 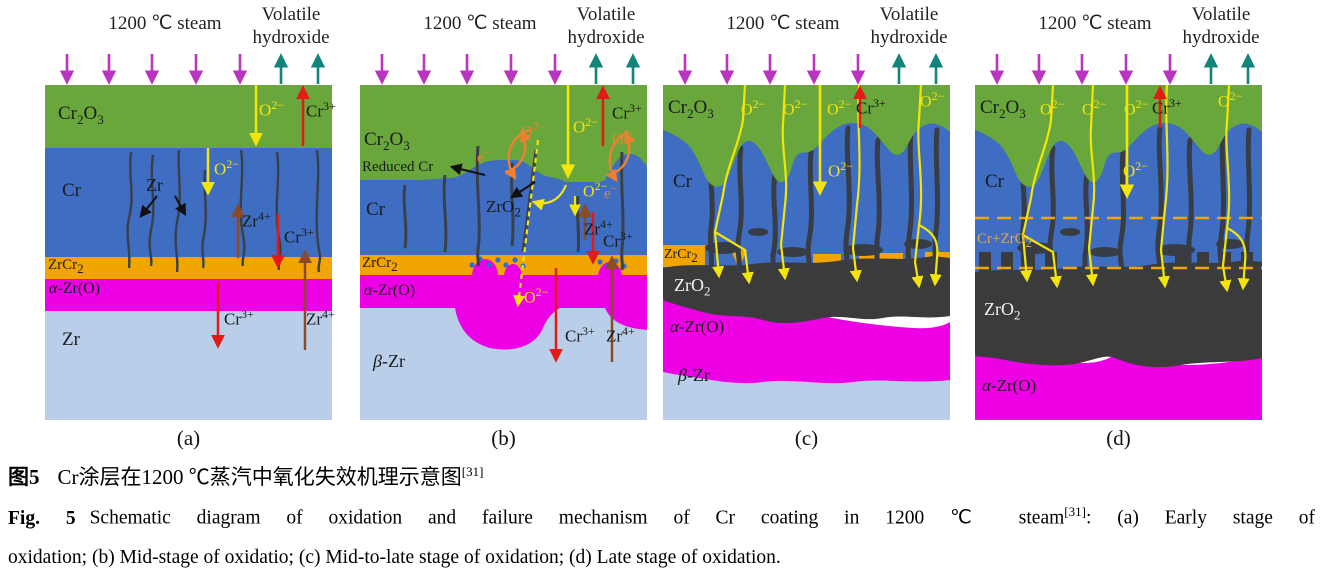 I want to click on steam-label-b: 1200 ℃ steam, so click(x=480, y=23).